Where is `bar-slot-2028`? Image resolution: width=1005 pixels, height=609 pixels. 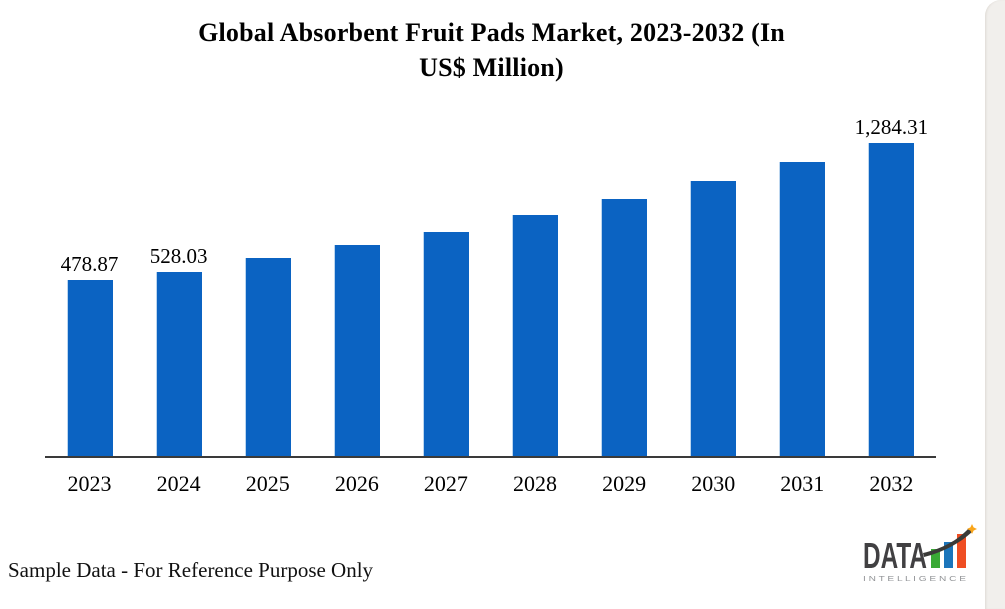
bar-slot-2028 is located at coordinates (534, 335).